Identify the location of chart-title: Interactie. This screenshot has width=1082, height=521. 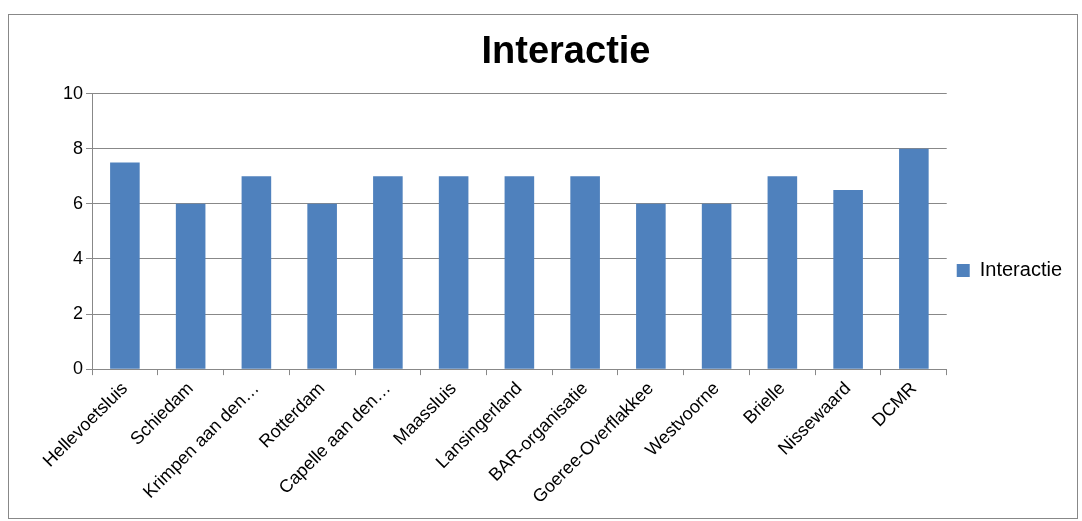
(566, 50).